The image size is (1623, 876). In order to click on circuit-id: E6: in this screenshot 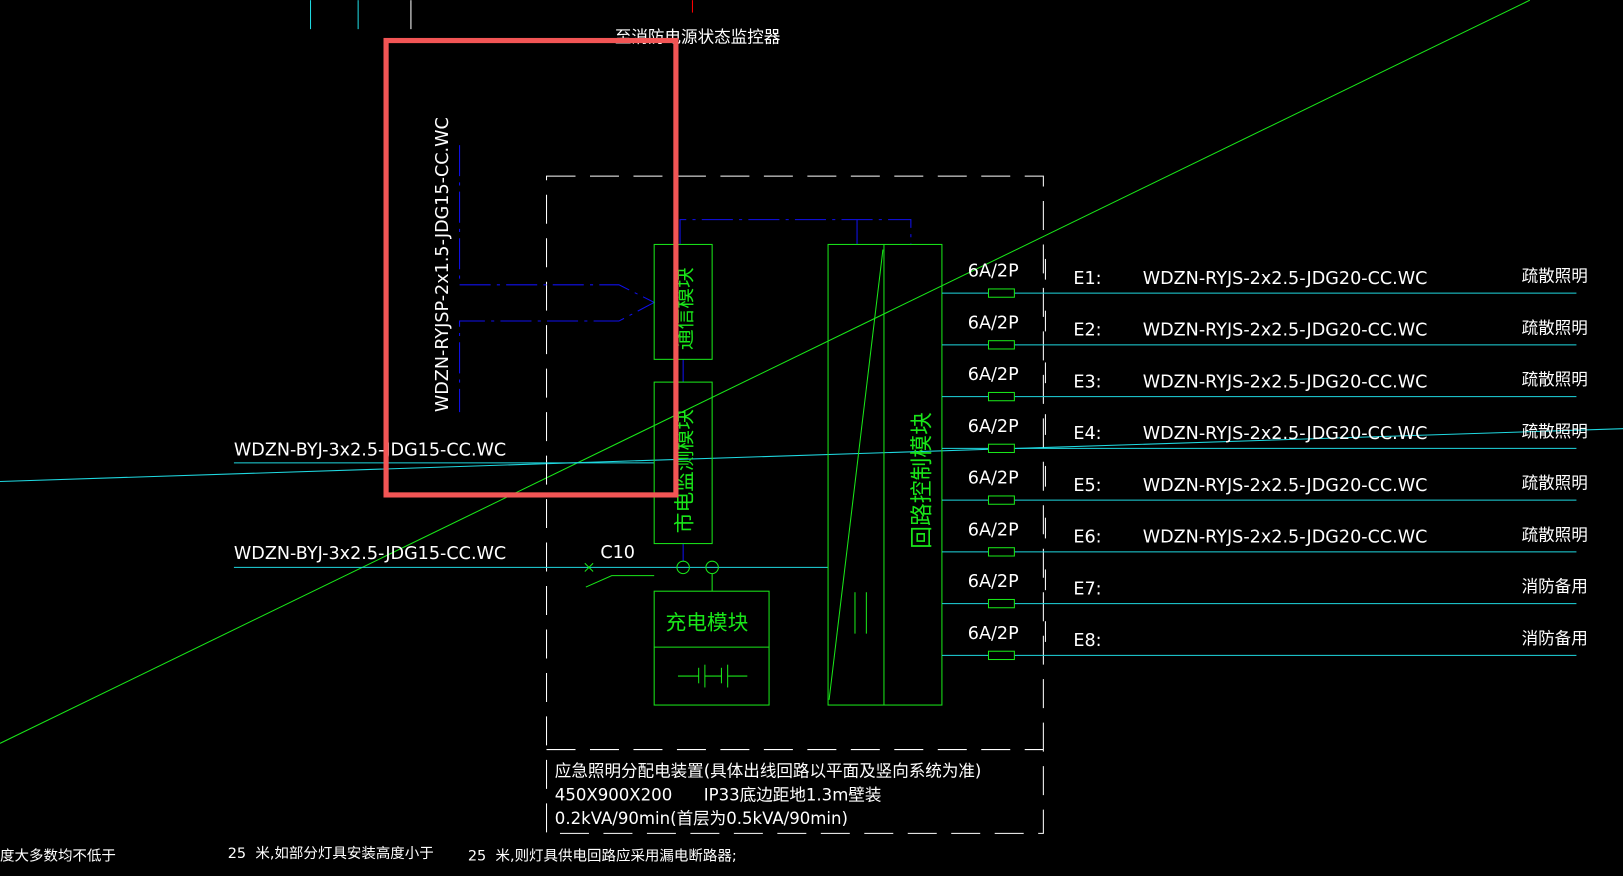, I will do `click(1087, 538)`.